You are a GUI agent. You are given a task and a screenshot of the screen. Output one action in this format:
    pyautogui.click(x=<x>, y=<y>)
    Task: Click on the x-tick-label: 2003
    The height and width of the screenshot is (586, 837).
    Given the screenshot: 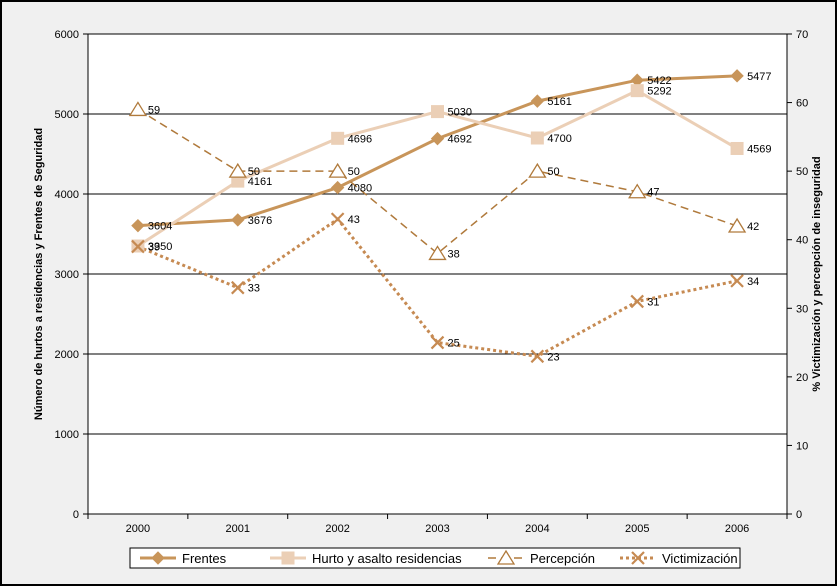 What is the action you would take?
    pyautogui.click(x=437, y=529)
    